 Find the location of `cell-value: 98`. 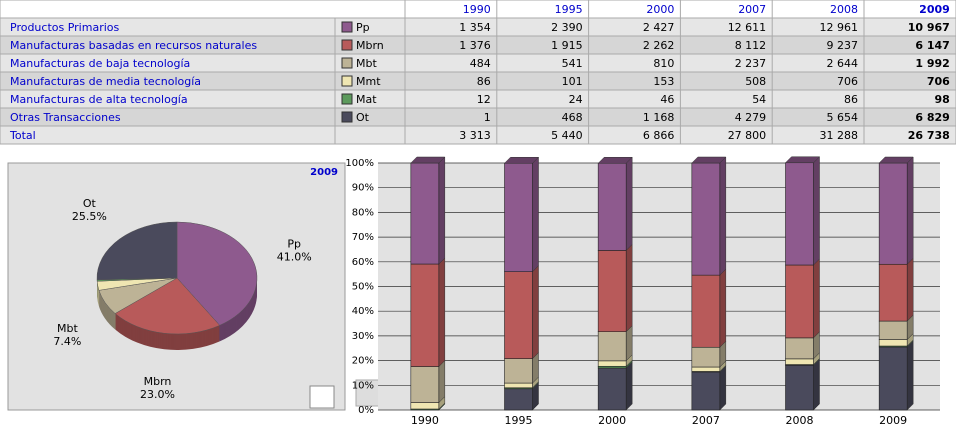

cell-value: 98 is located at coordinates (941, 99).